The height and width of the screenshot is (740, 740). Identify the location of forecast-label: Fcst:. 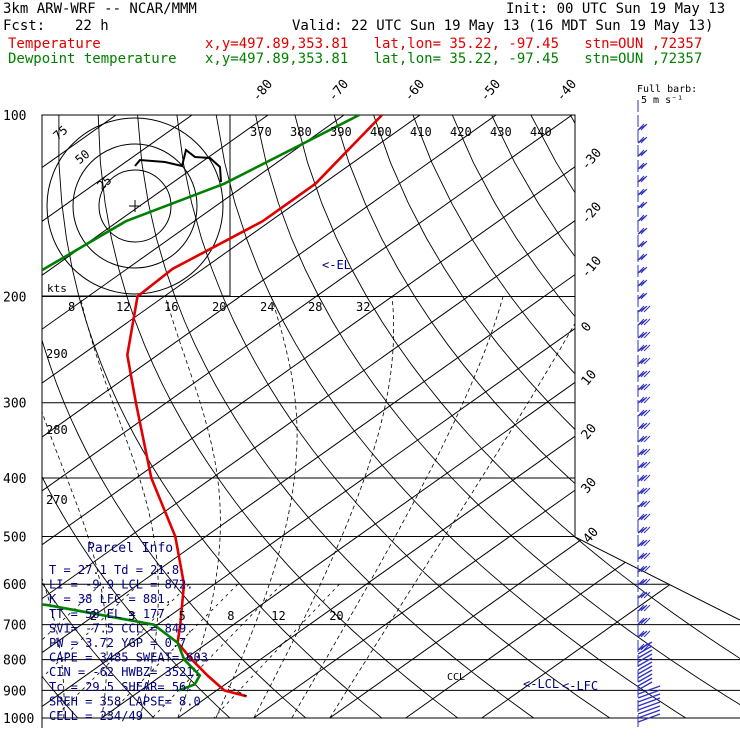
(24, 26).